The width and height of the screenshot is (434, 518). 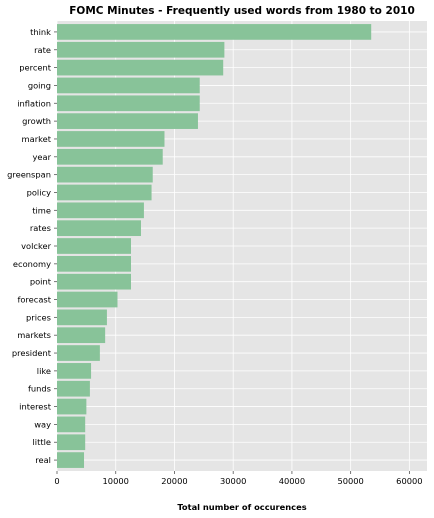 What do you see at coordinates (94, 281) in the screenshot?
I see `bar-point` at bounding box center [94, 281].